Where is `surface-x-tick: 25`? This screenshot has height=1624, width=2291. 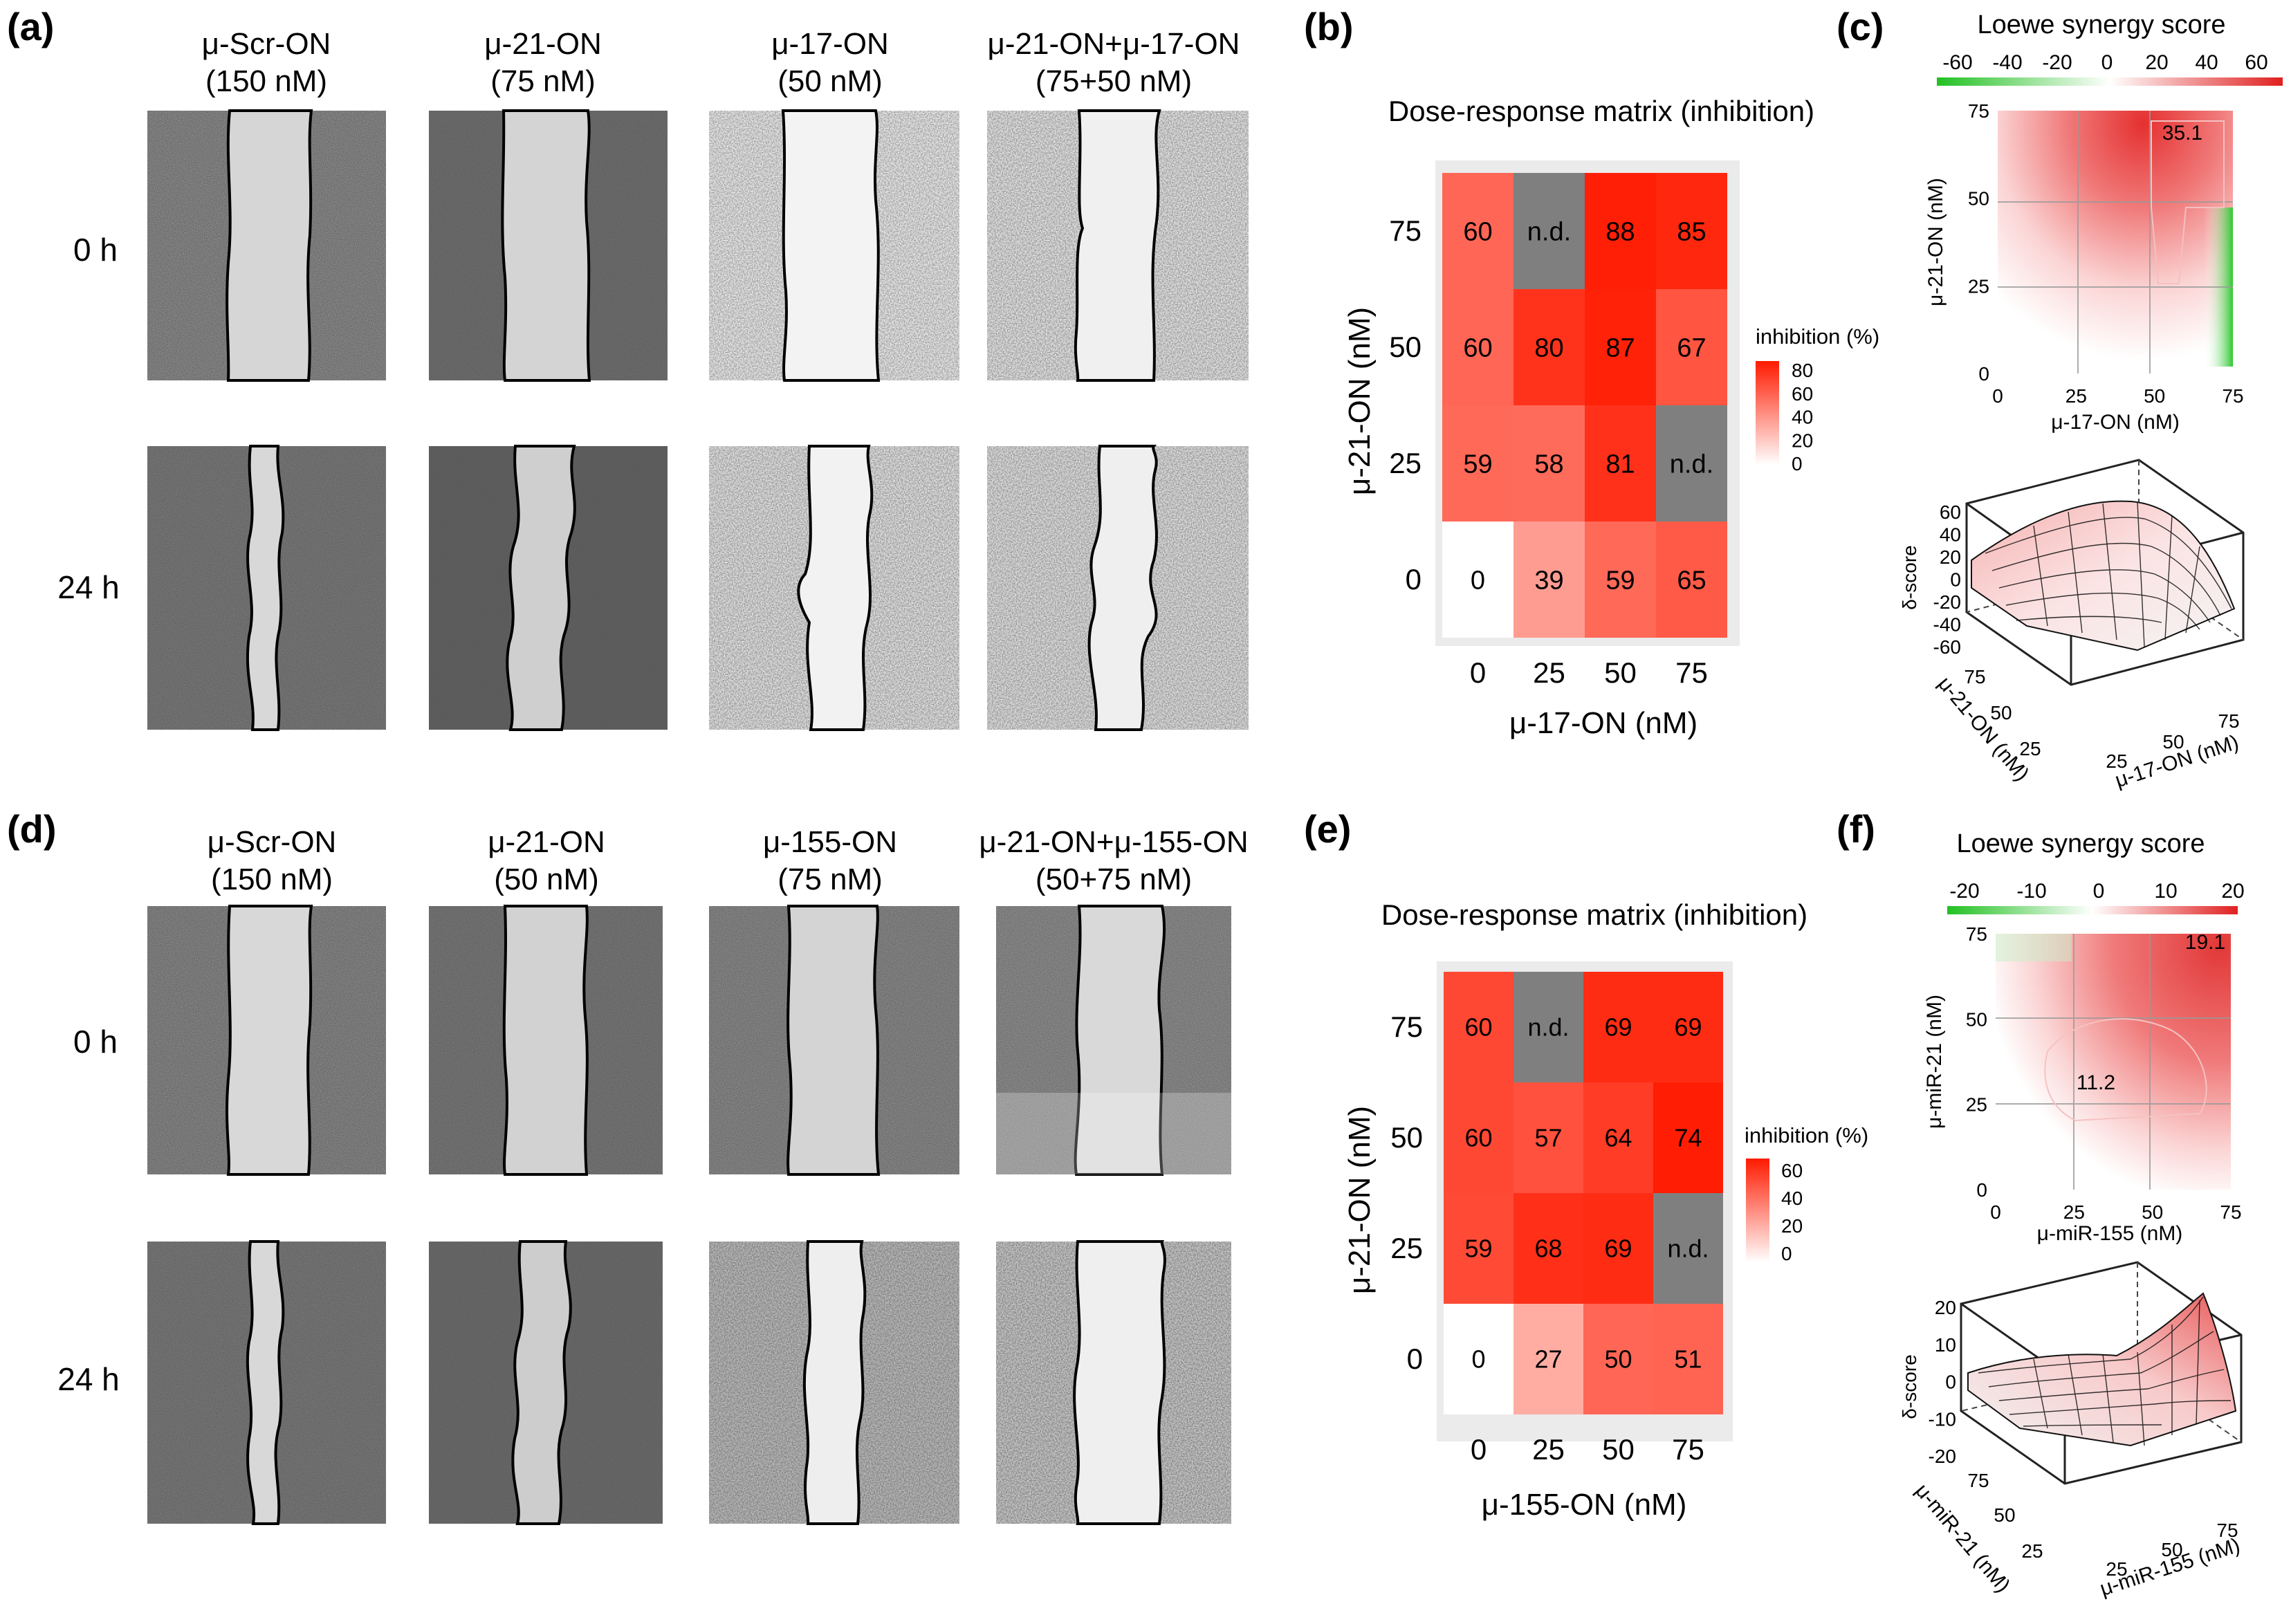 surface-x-tick: 25 is located at coordinates (2116, 1569).